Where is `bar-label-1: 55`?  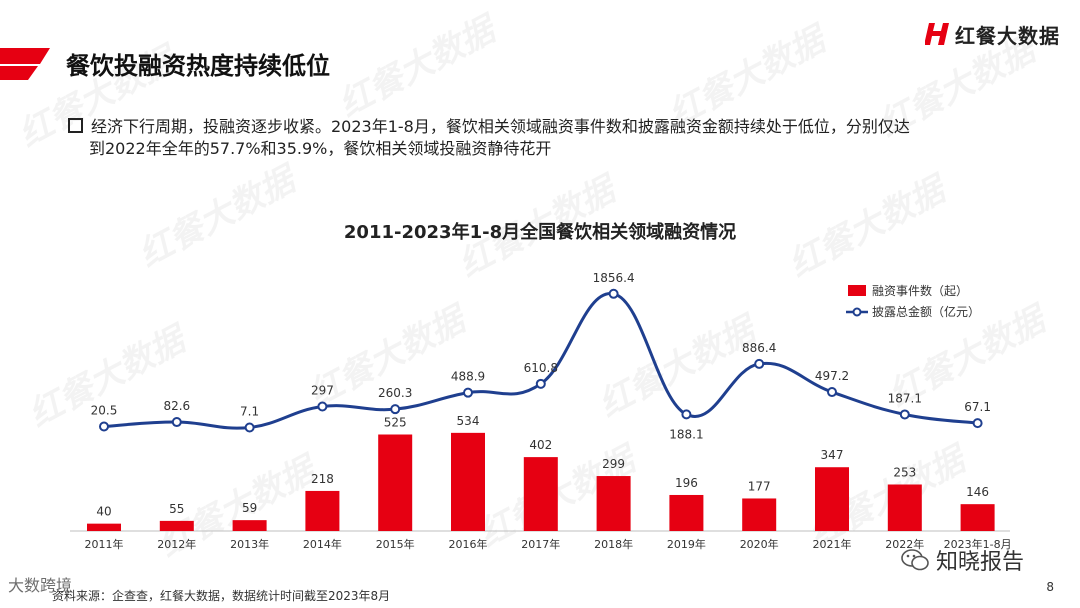 bar-label-1: 55 is located at coordinates (176, 509).